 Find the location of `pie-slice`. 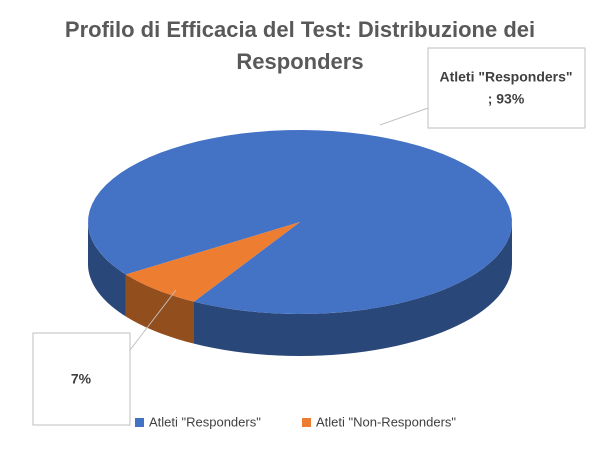

pie-slice is located at coordinates (212, 262).